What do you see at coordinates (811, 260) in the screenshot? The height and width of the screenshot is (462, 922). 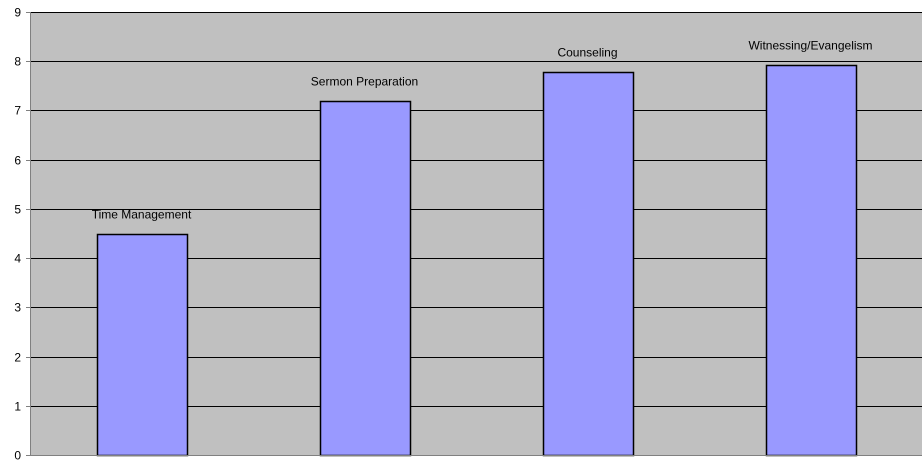 I see `bar-witnessing-evangelism` at bounding box center [811, 260].